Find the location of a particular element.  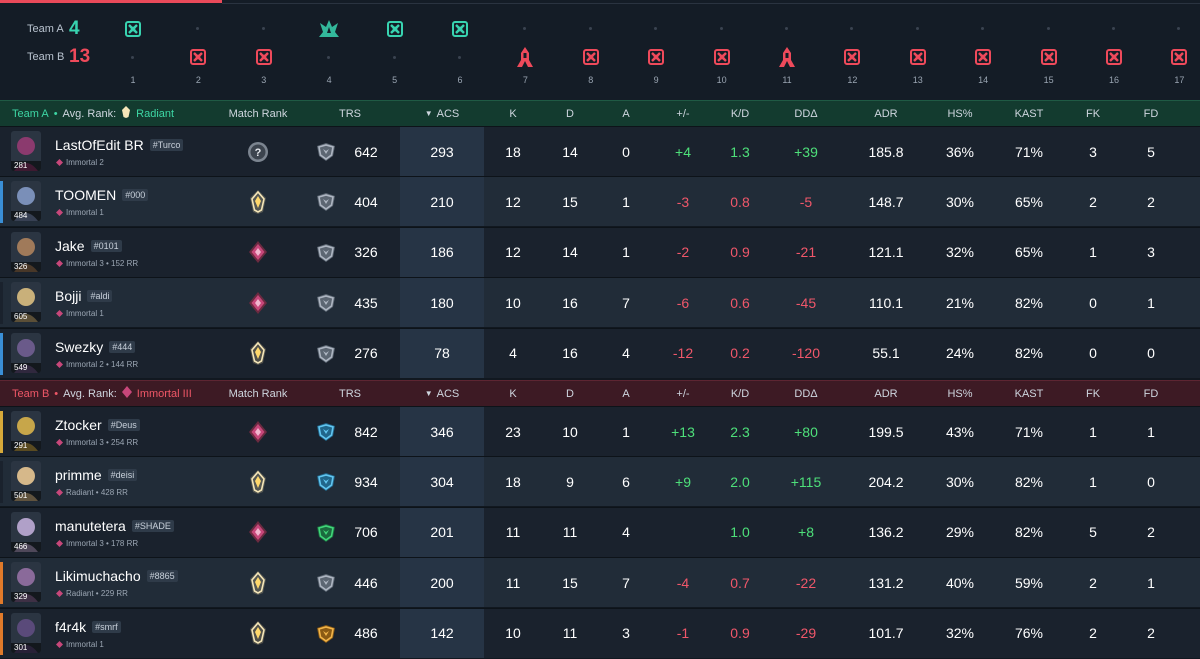

match-rank-icon: ? is located at coordinates (258, 151).